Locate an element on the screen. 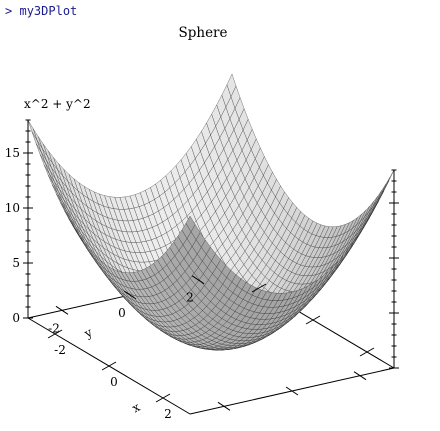 The width and height of the screenshot is (440, 431). console-prompt: > my3DPlot is located at coordinates (41, 11).